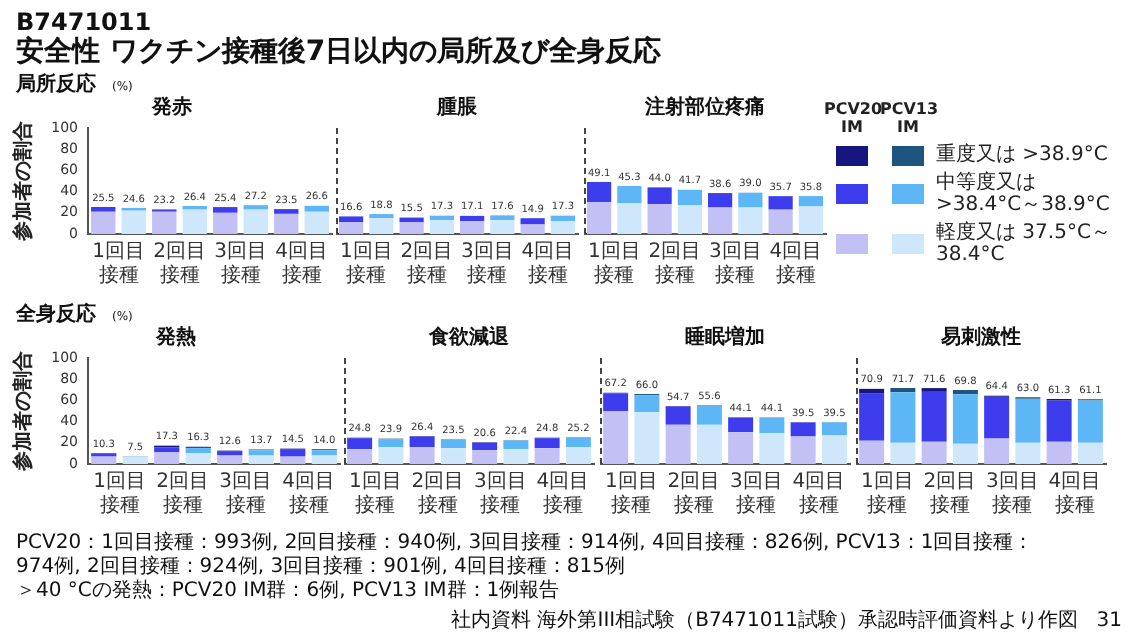 This screenshot has height=640, width=1138. I want to click on chart-title: 睡眠増加, so click(725, 337).